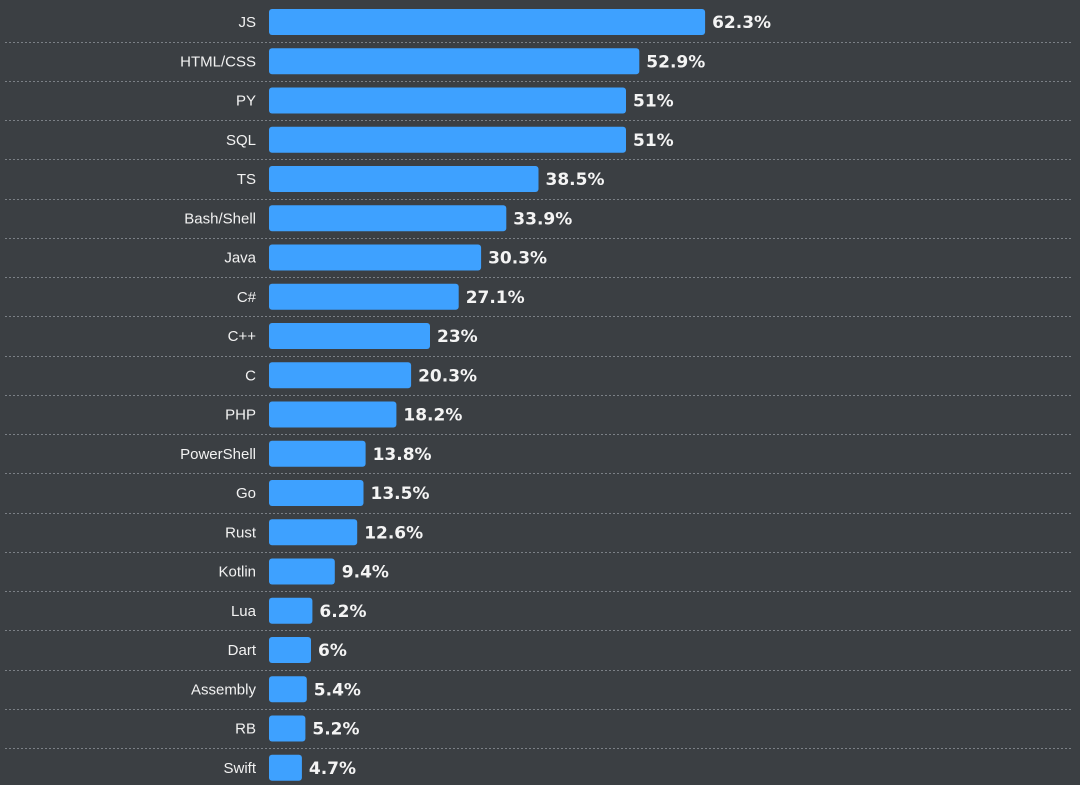  I want to click on value-label: 62.3%, so click(741, 23).